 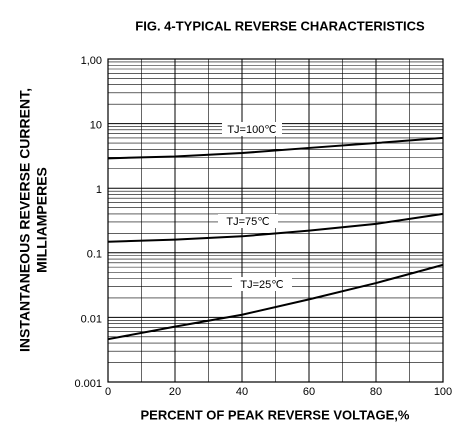 What do you see at coordinates (108, 392) in the screenshot?
I see `x-tick-label: 0` at bounding box center [108, 392].